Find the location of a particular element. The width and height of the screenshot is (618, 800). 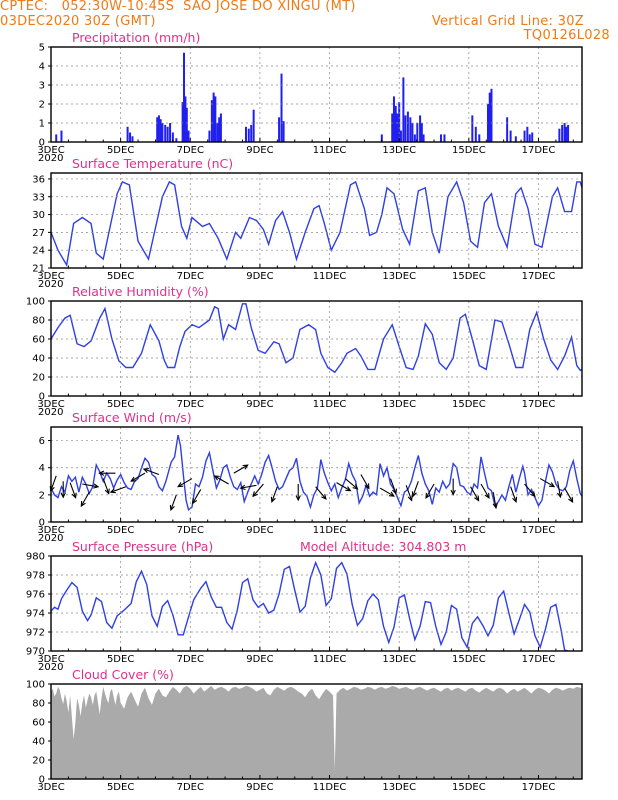

y-tick-label: 974 is located at coordinates (35, 614).